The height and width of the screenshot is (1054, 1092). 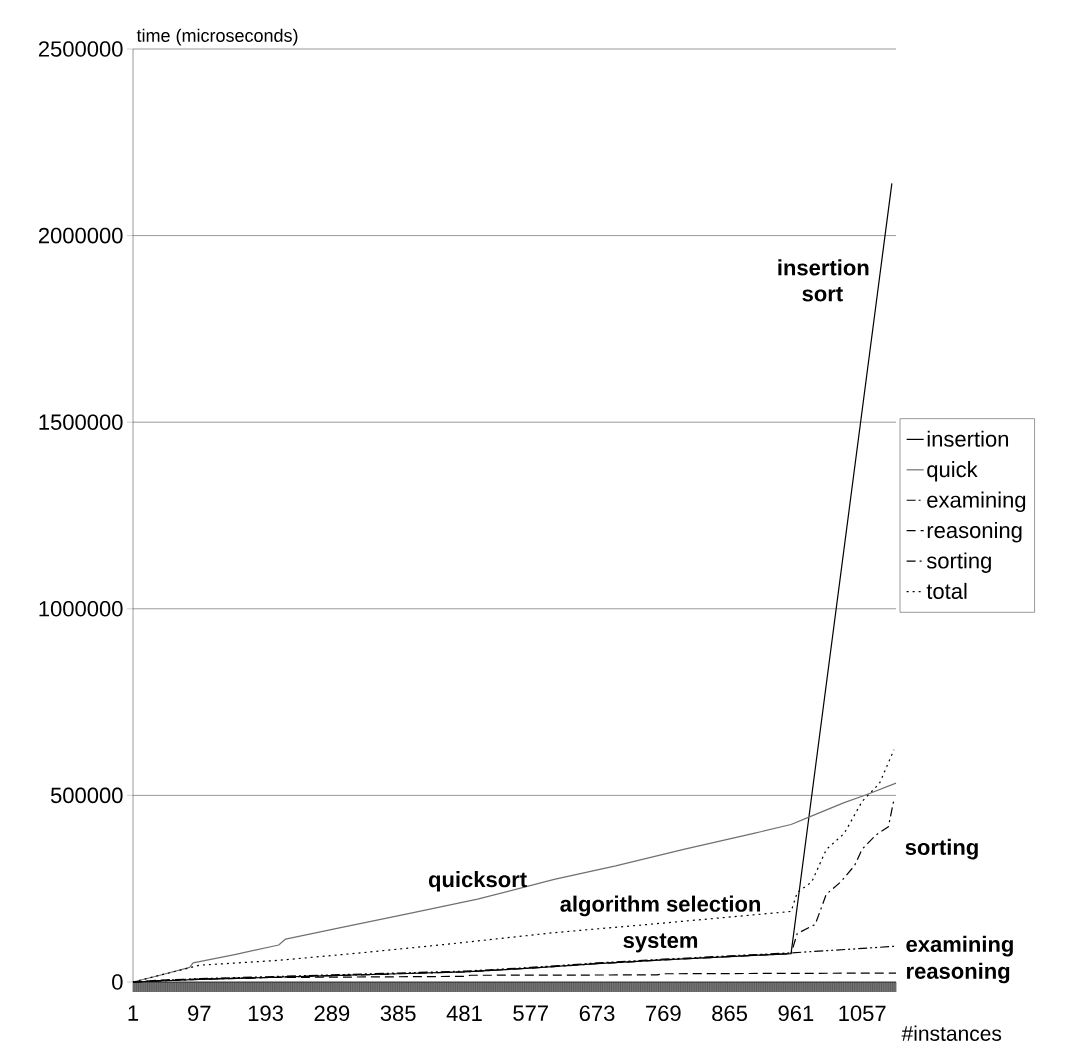 I want to click on legend-label: sorting, so click(x=958, y=562).